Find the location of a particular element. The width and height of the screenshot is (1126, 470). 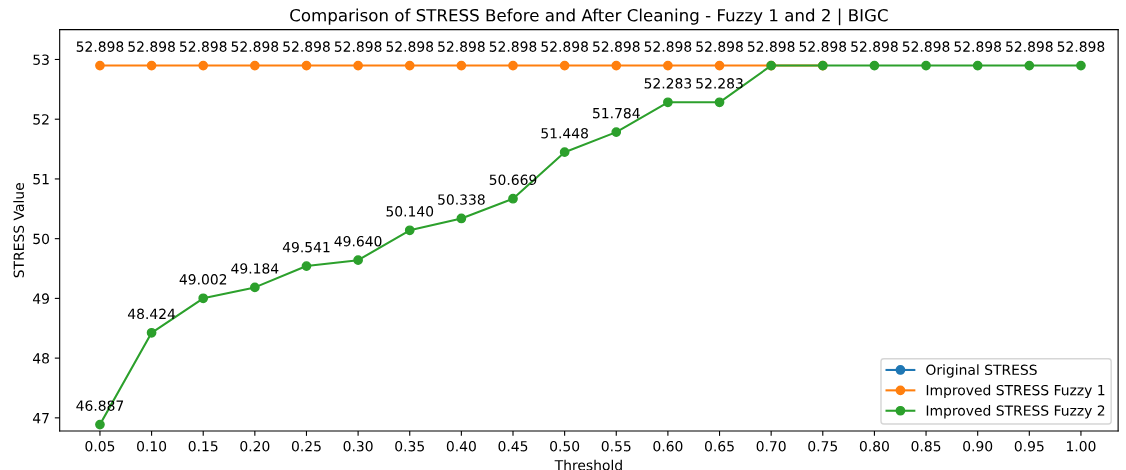

legend-label: Original STRESS is located at coordinates (981, 371).